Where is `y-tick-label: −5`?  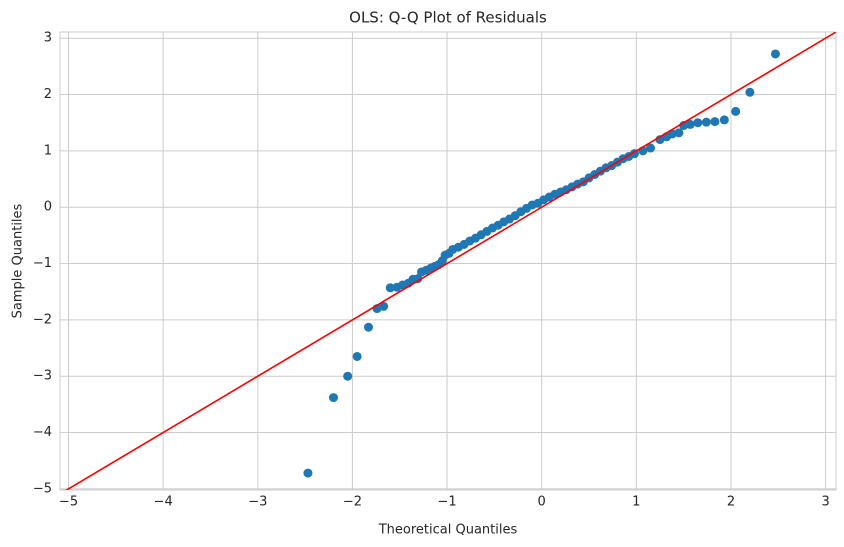
y-tick-label: −5 is located at coordinates (42, 488).